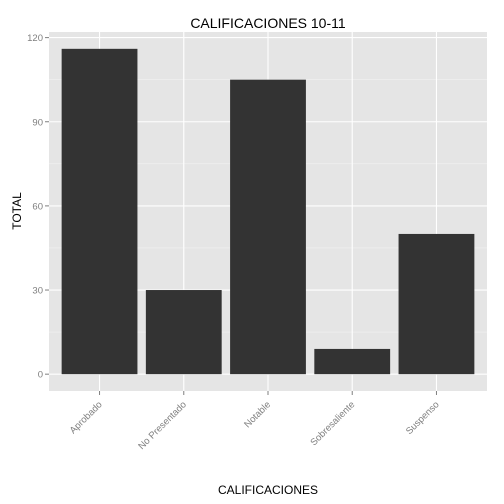 The height and width of the screenshot is (504, 504). What do you see at coordinates (268, 490) in the screenshot?
I see `x-axis-label: CALIFICACIONES` at bounding box center [268, 490].